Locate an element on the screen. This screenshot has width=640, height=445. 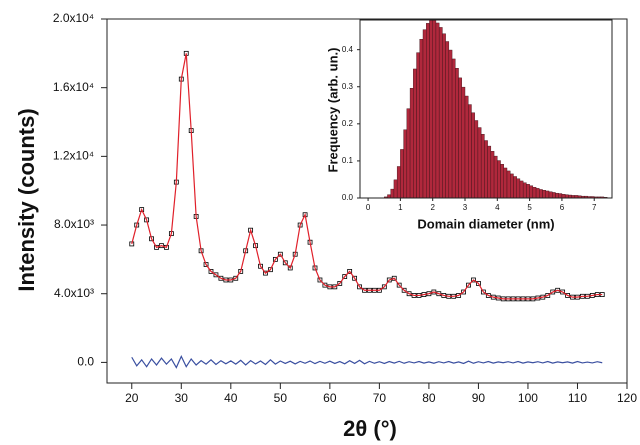
x-tick-label: 30 is located at coordinates (182, 398).